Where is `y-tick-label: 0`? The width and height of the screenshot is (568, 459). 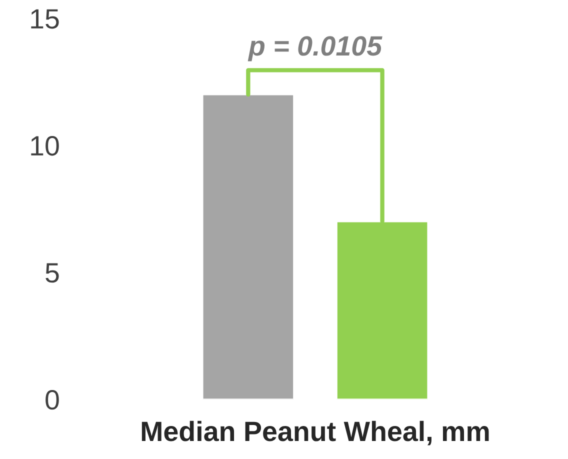 y-tick-label: 0 is located at coordinates (52, 400).